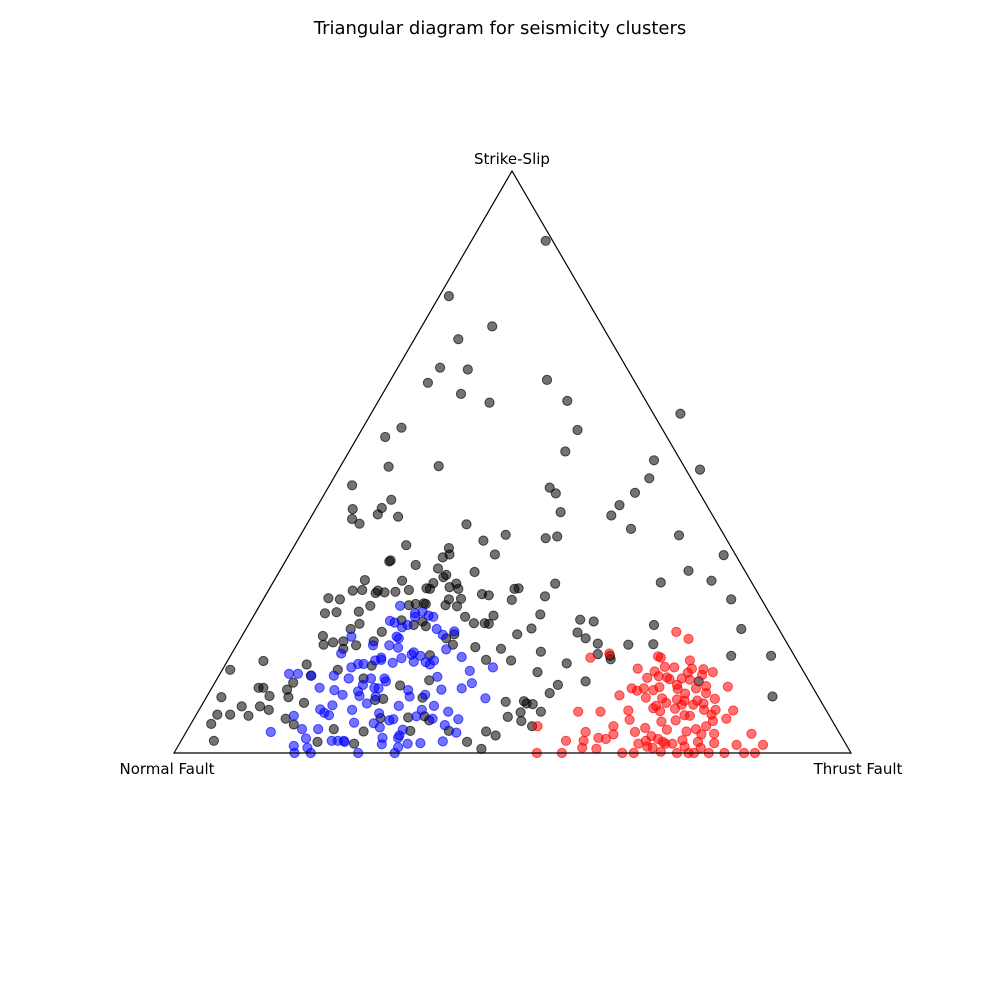 The width and height of the screenshot is (1000, 1005). Describe the element at coordinates (166, 769) in the screenshot. I see `vertex-label-normal-fault: Normal Fault` at that location.